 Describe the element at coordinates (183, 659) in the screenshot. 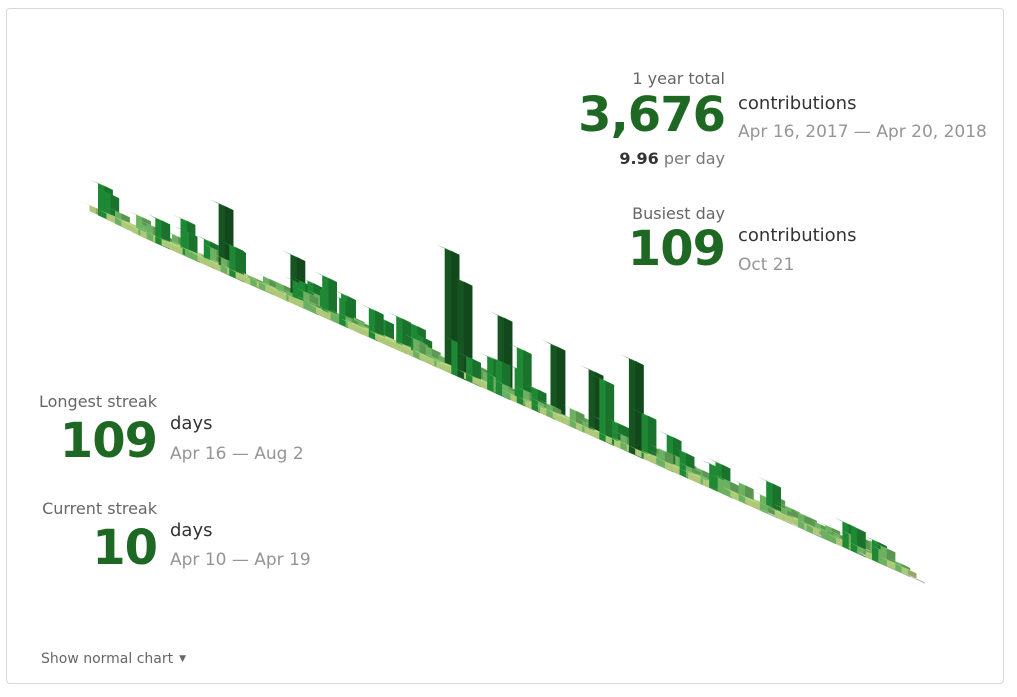

I see `caret-down-icon: ▼` at that location.